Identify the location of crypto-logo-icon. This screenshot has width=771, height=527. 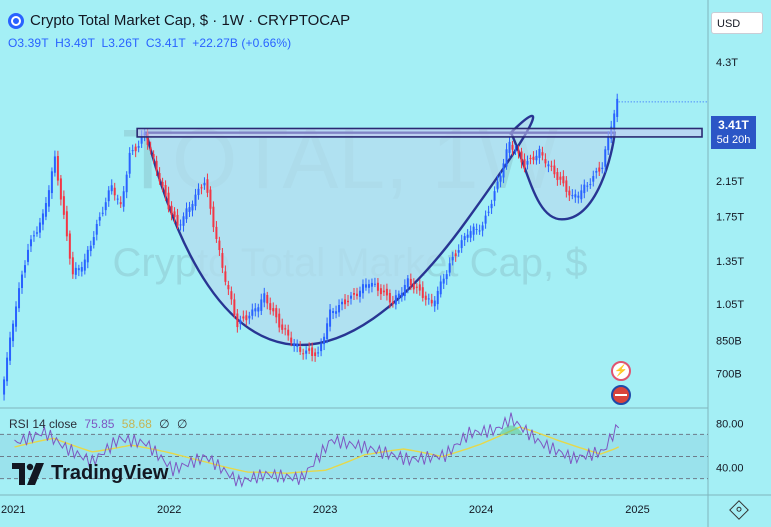
(16, 20).